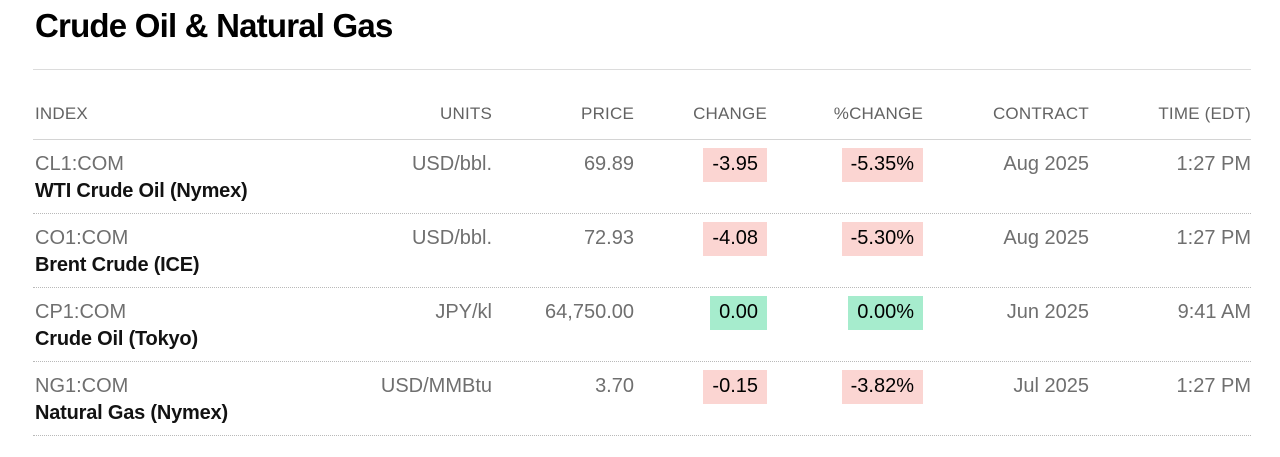 The width and height of the screenshot is (1280, 457). I want to click on column-header-units: UNITS, so click(466, 113).